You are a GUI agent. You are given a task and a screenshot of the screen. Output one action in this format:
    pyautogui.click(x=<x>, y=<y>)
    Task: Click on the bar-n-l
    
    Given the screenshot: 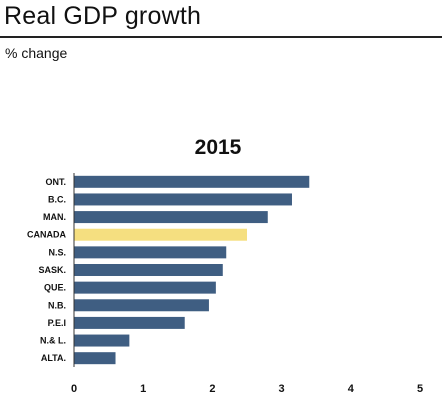 What is the action you would take?
    pyautogui.click(x=102, y=340)
    